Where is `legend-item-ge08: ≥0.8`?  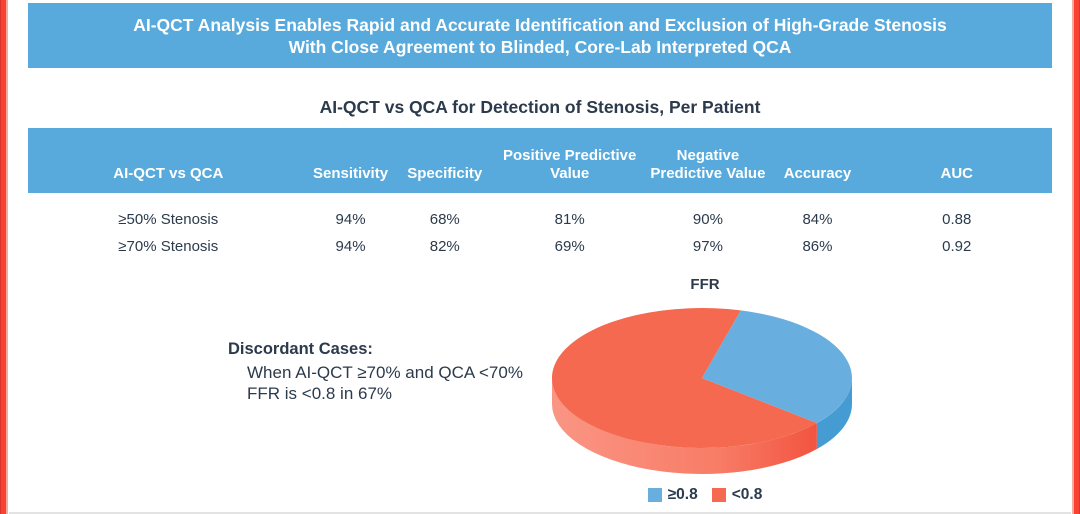
legend-item-ge08: ≥0.8 is located at coordinates (672, 495).